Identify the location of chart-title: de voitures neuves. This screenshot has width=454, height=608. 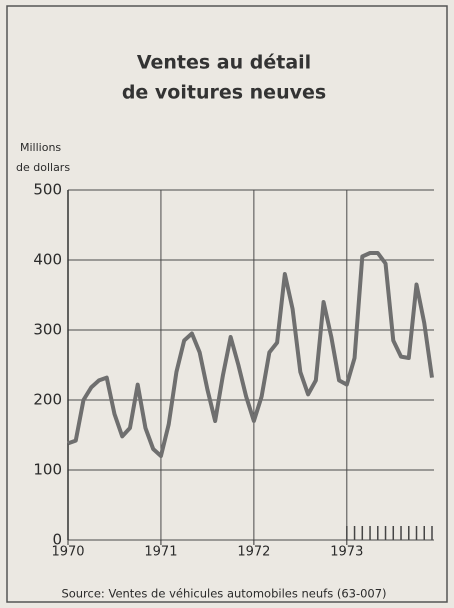
(224, 93).